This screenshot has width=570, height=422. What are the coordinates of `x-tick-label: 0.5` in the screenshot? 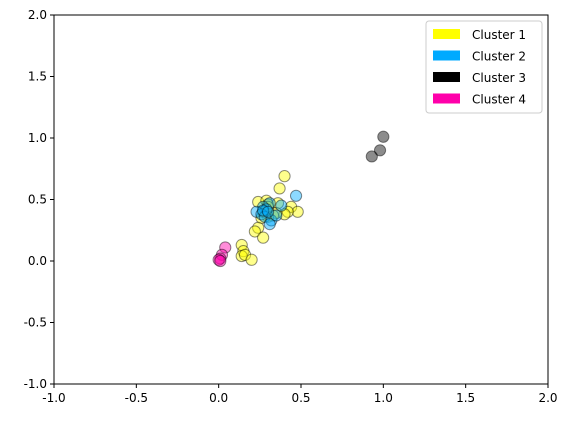 It's located at (300, 398).